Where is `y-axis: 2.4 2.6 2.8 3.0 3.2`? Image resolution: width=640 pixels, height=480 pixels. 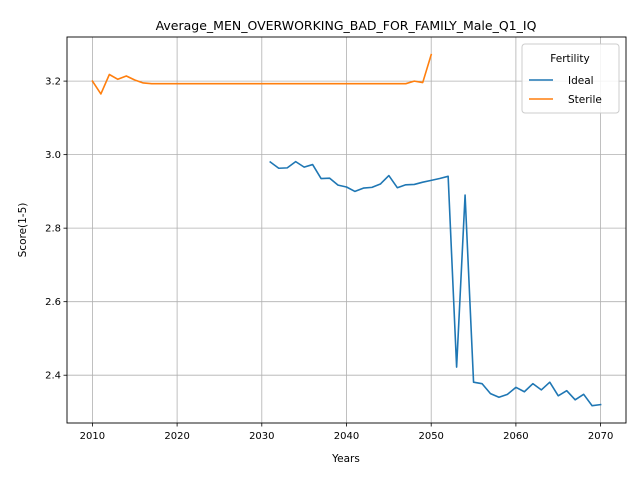
y-axis: 2.4 2.6 2.8 3.0 3.2 is located at coordinates (56, 229).